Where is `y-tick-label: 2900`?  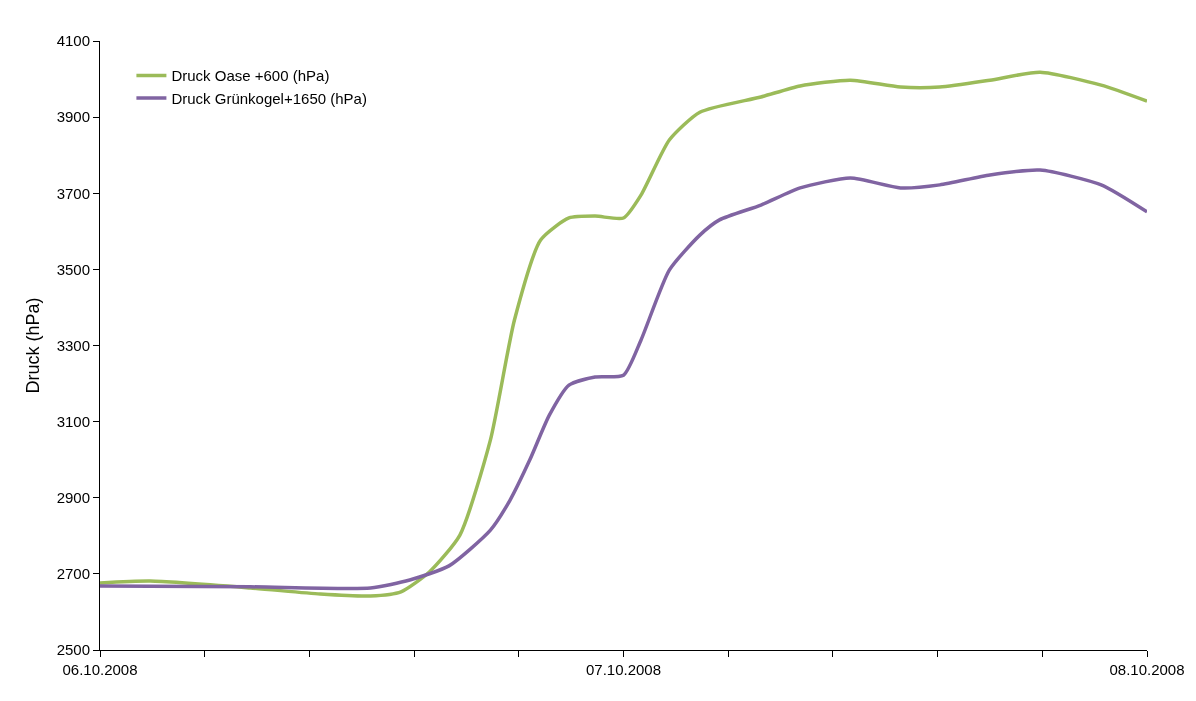
y-tick-label: 2900 is located at coordinates (73, 497).